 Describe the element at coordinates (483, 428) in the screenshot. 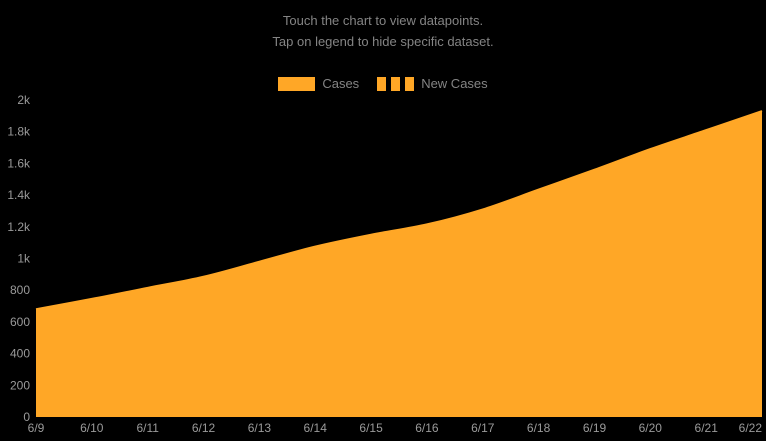

I see `x-tick-label: 6/17` at that location.